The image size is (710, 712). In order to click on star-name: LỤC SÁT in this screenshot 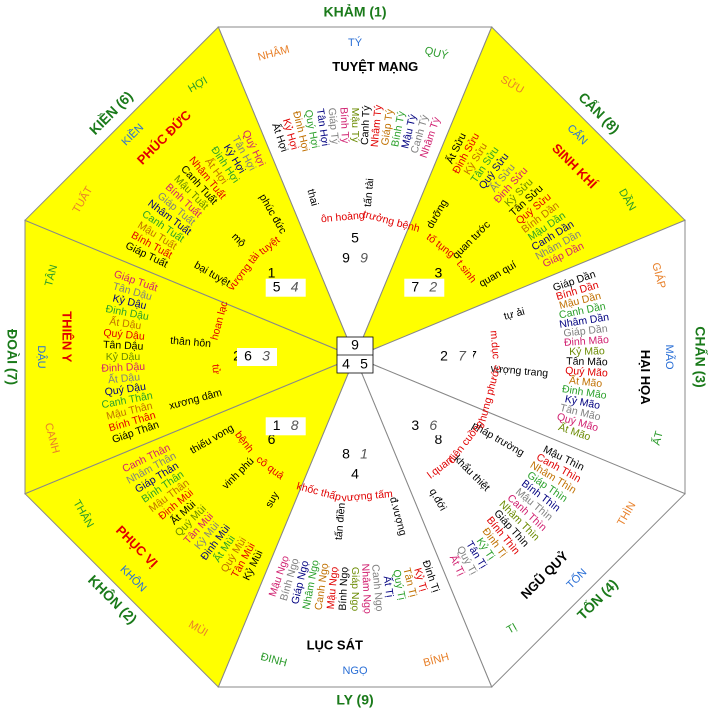, I will do `click(335, 645)`.